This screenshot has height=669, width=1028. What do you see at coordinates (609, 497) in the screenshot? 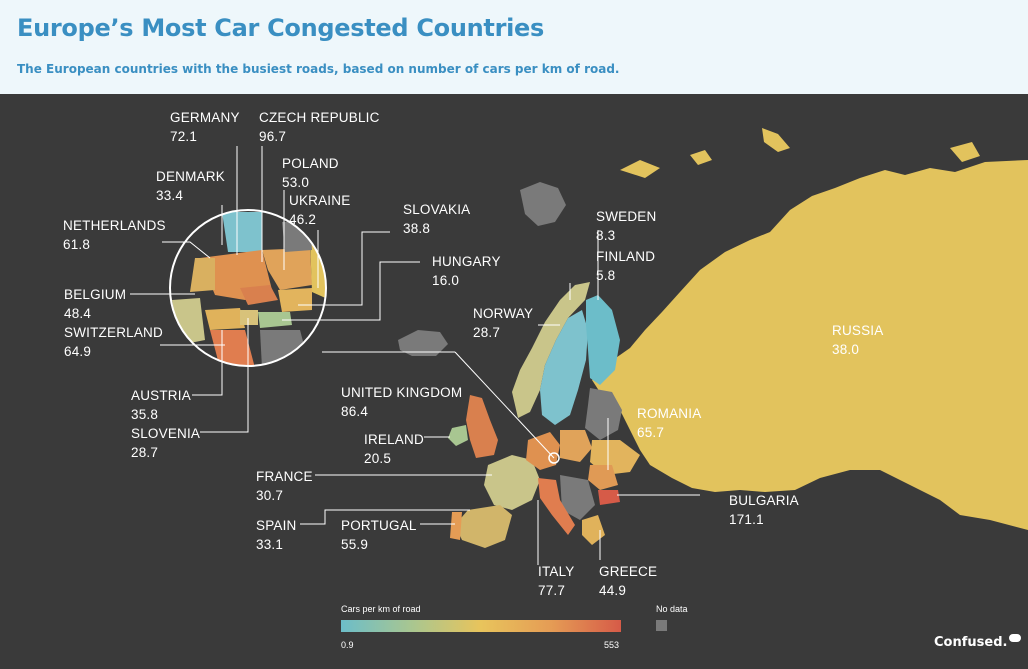
I see `bulgaria-shape` at bounding box center [609, 497].